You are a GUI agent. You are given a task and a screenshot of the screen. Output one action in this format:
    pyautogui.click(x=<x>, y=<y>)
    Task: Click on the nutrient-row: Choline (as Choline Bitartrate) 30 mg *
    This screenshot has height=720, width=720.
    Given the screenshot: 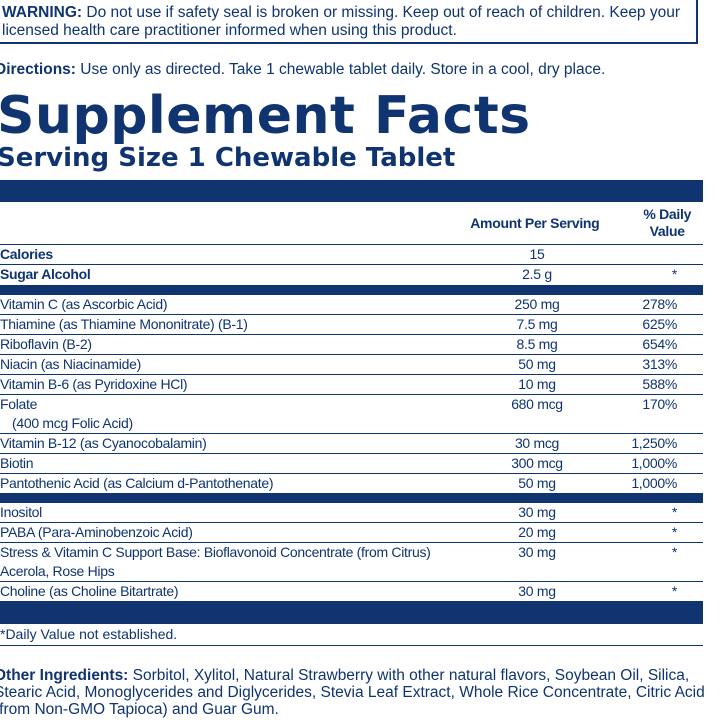 What is the action you would take?
    pyautogui.click(x=351, y=592)
    